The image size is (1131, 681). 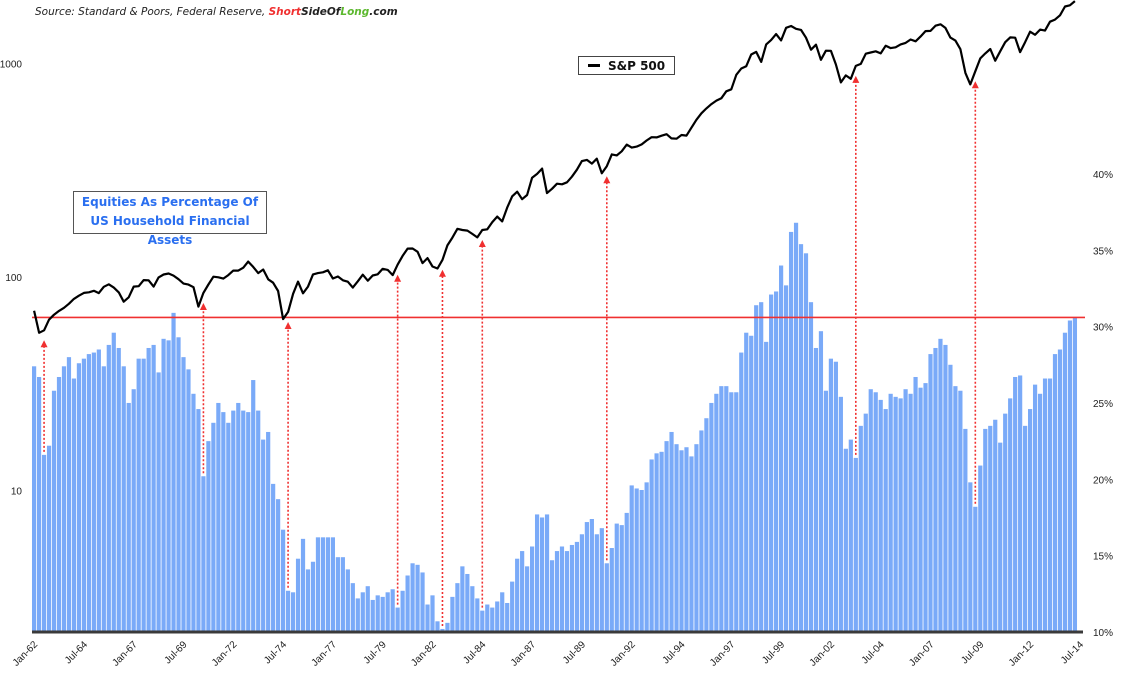 What do you see at coordinates (225, 654) in the screenshot?
I see `x-tick-label: Jan-72` at bounding box center [225, 654].